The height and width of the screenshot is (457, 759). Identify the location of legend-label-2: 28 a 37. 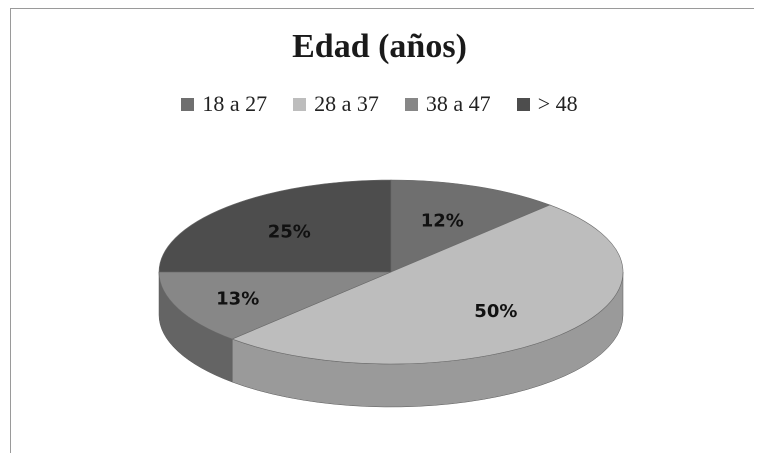
(346, 103).